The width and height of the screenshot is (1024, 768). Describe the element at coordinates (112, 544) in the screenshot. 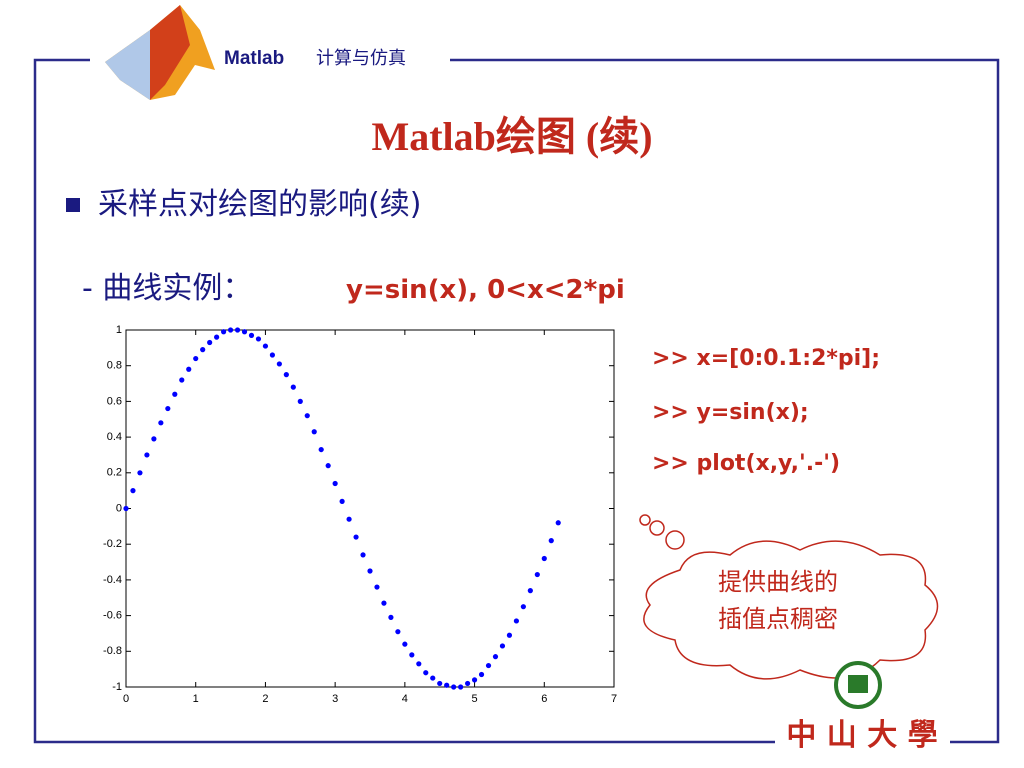

I see `y-tick-label: -0.2` at that location.